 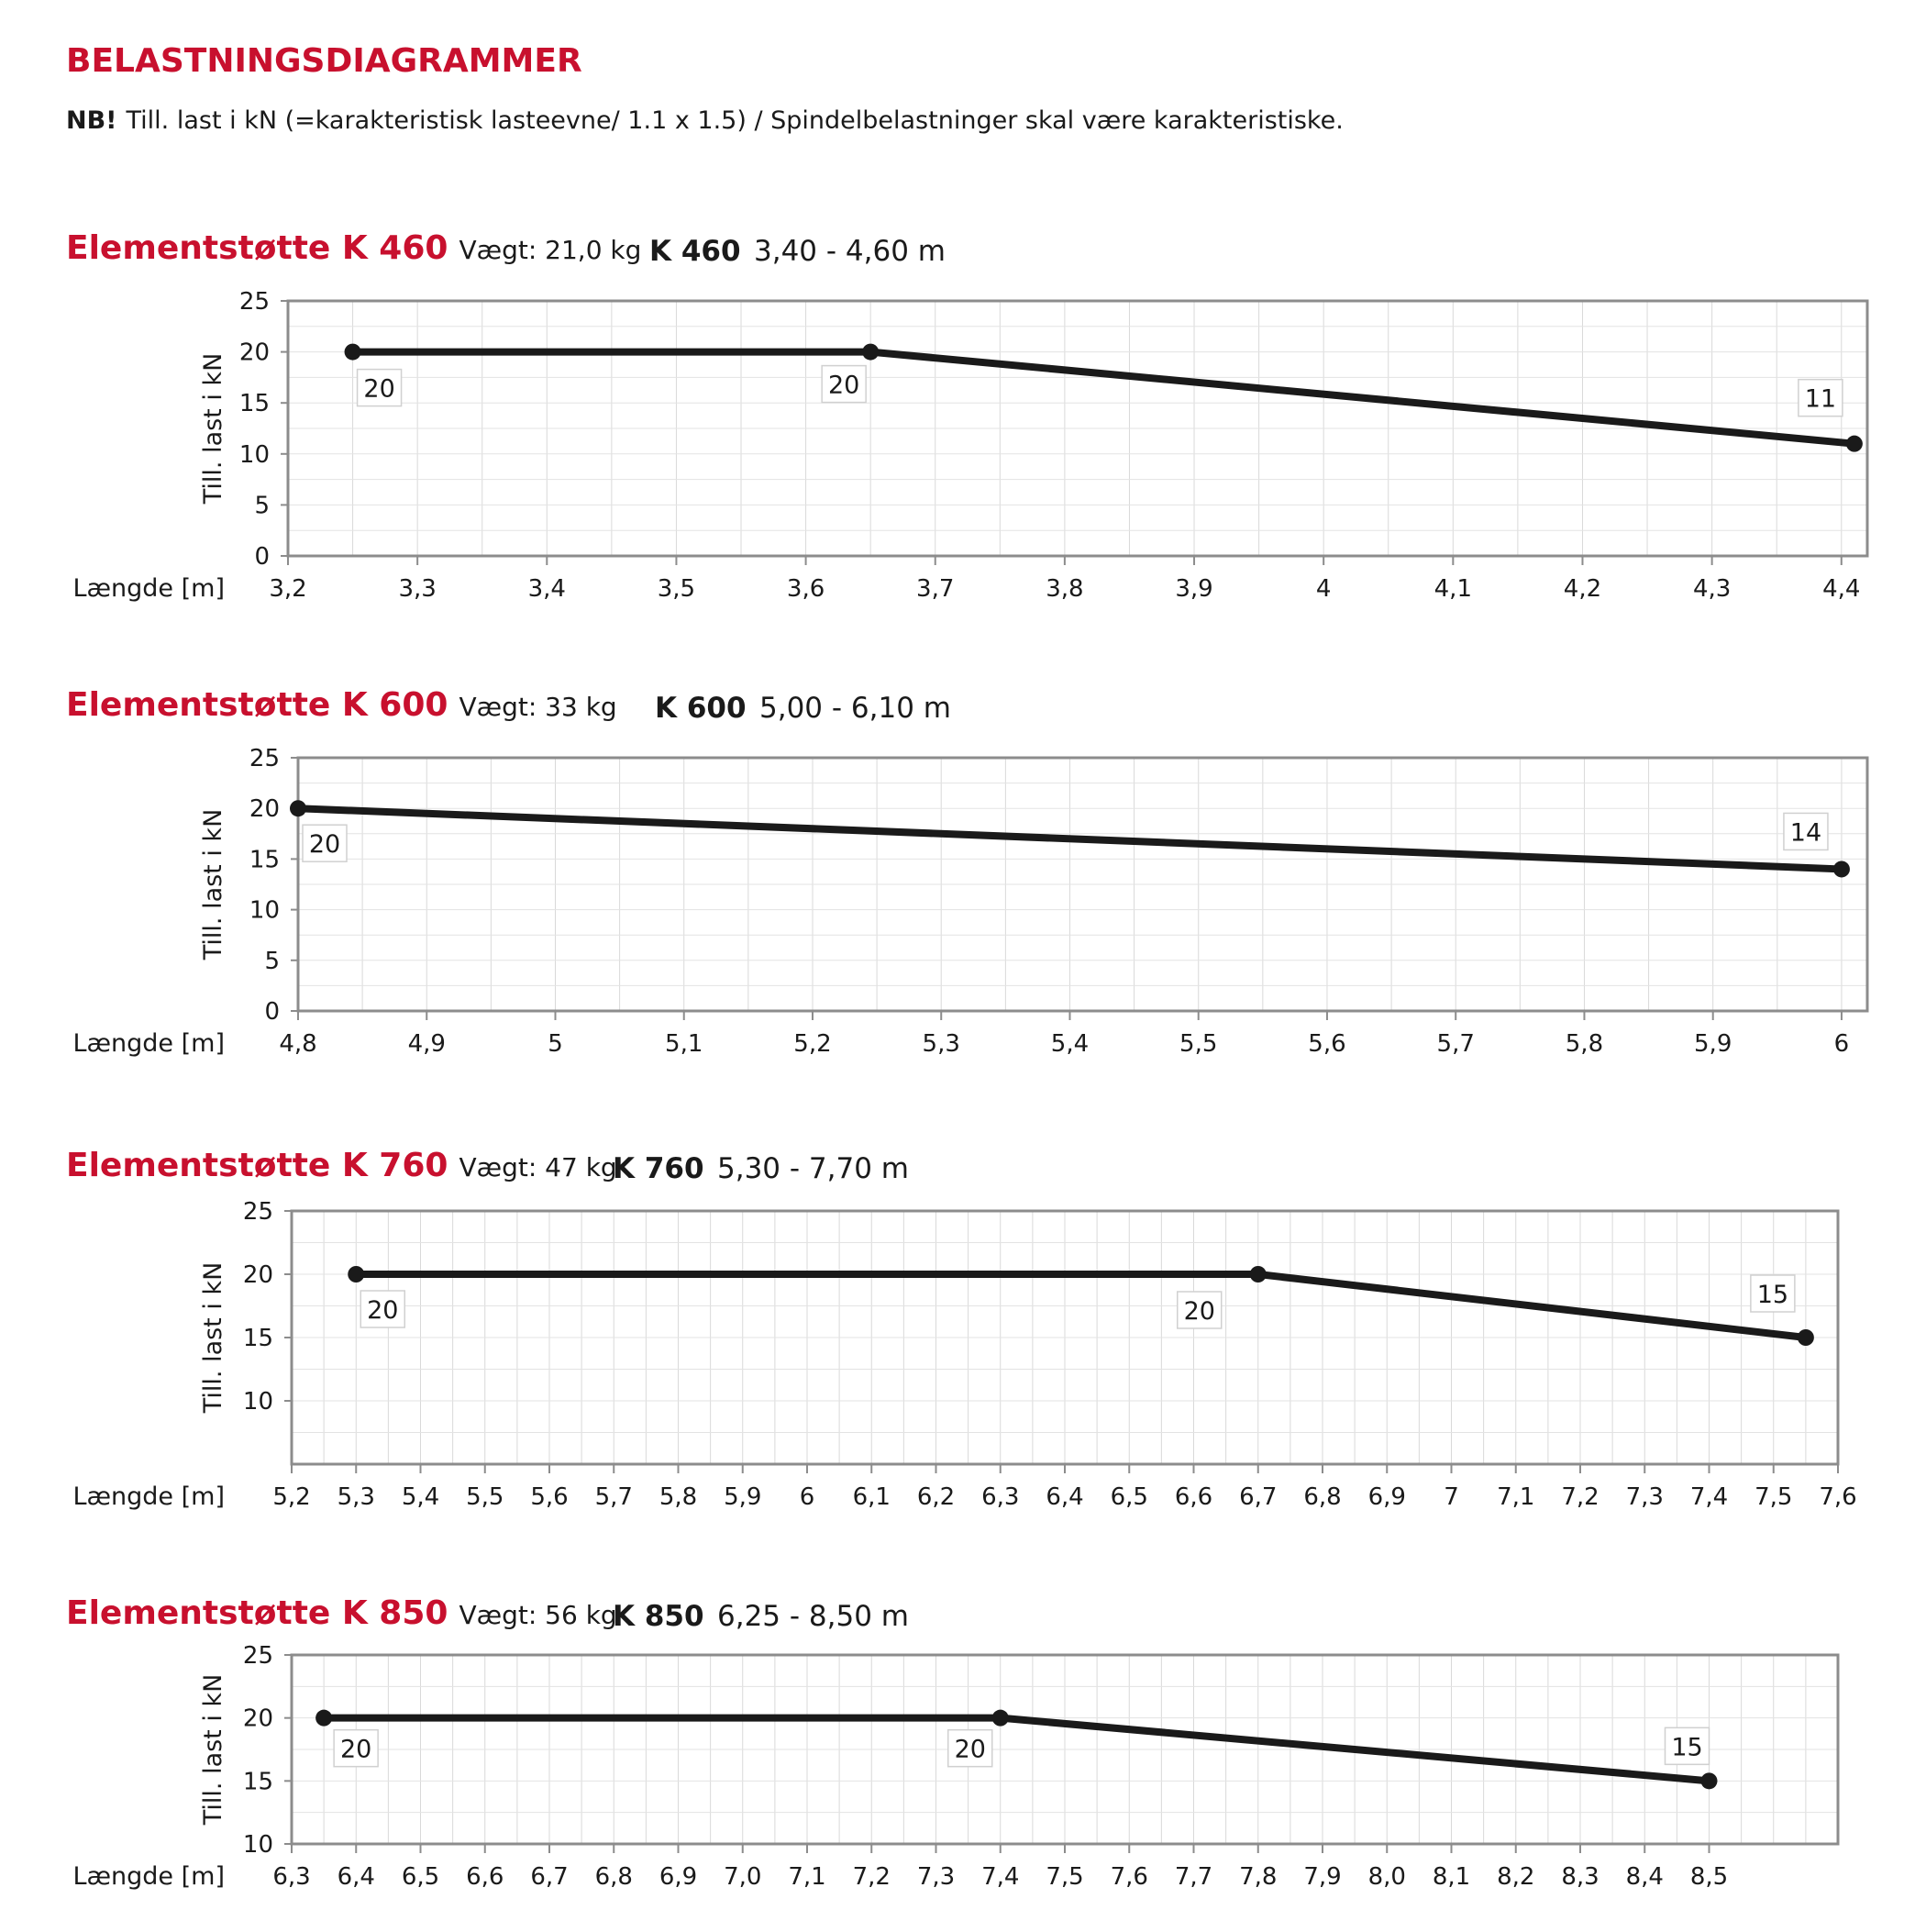 What do you see at coordinates (658, 1168) in the screenshot?
I see `section-model: K 760` at bounding box center [658, 1168].